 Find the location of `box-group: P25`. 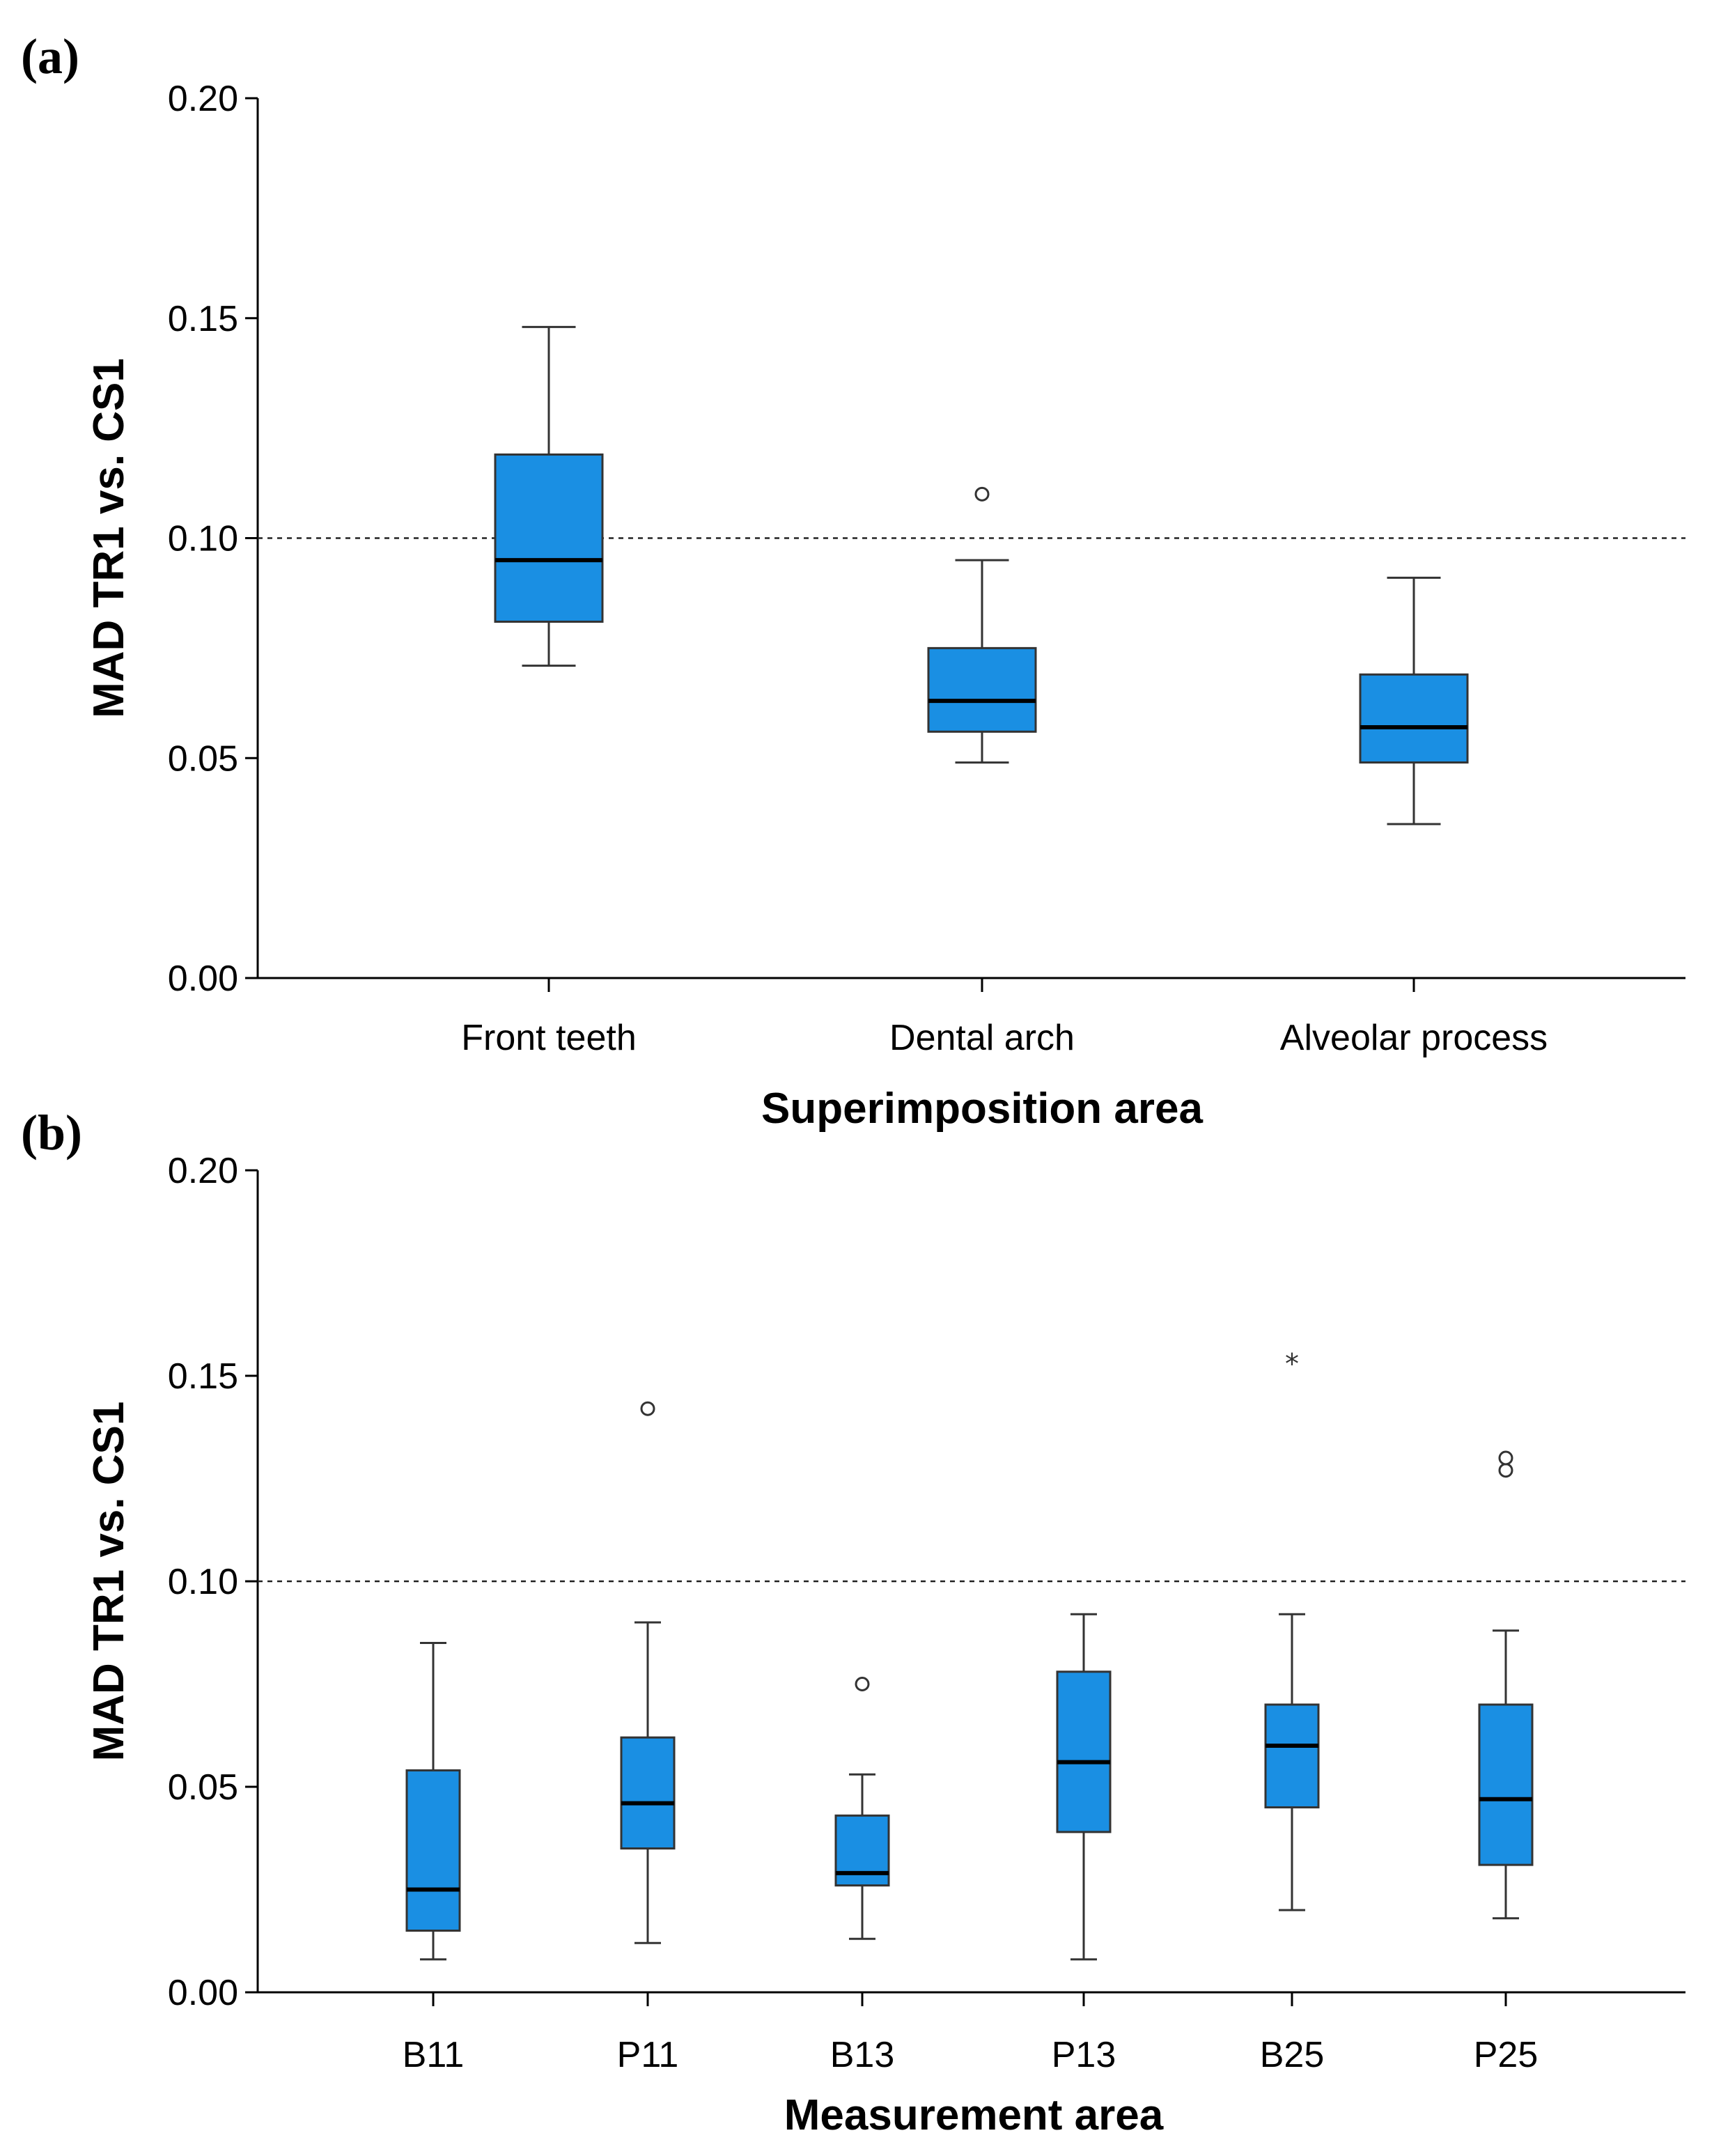

box-group: P25 is located at coordinates (1506, 1762).